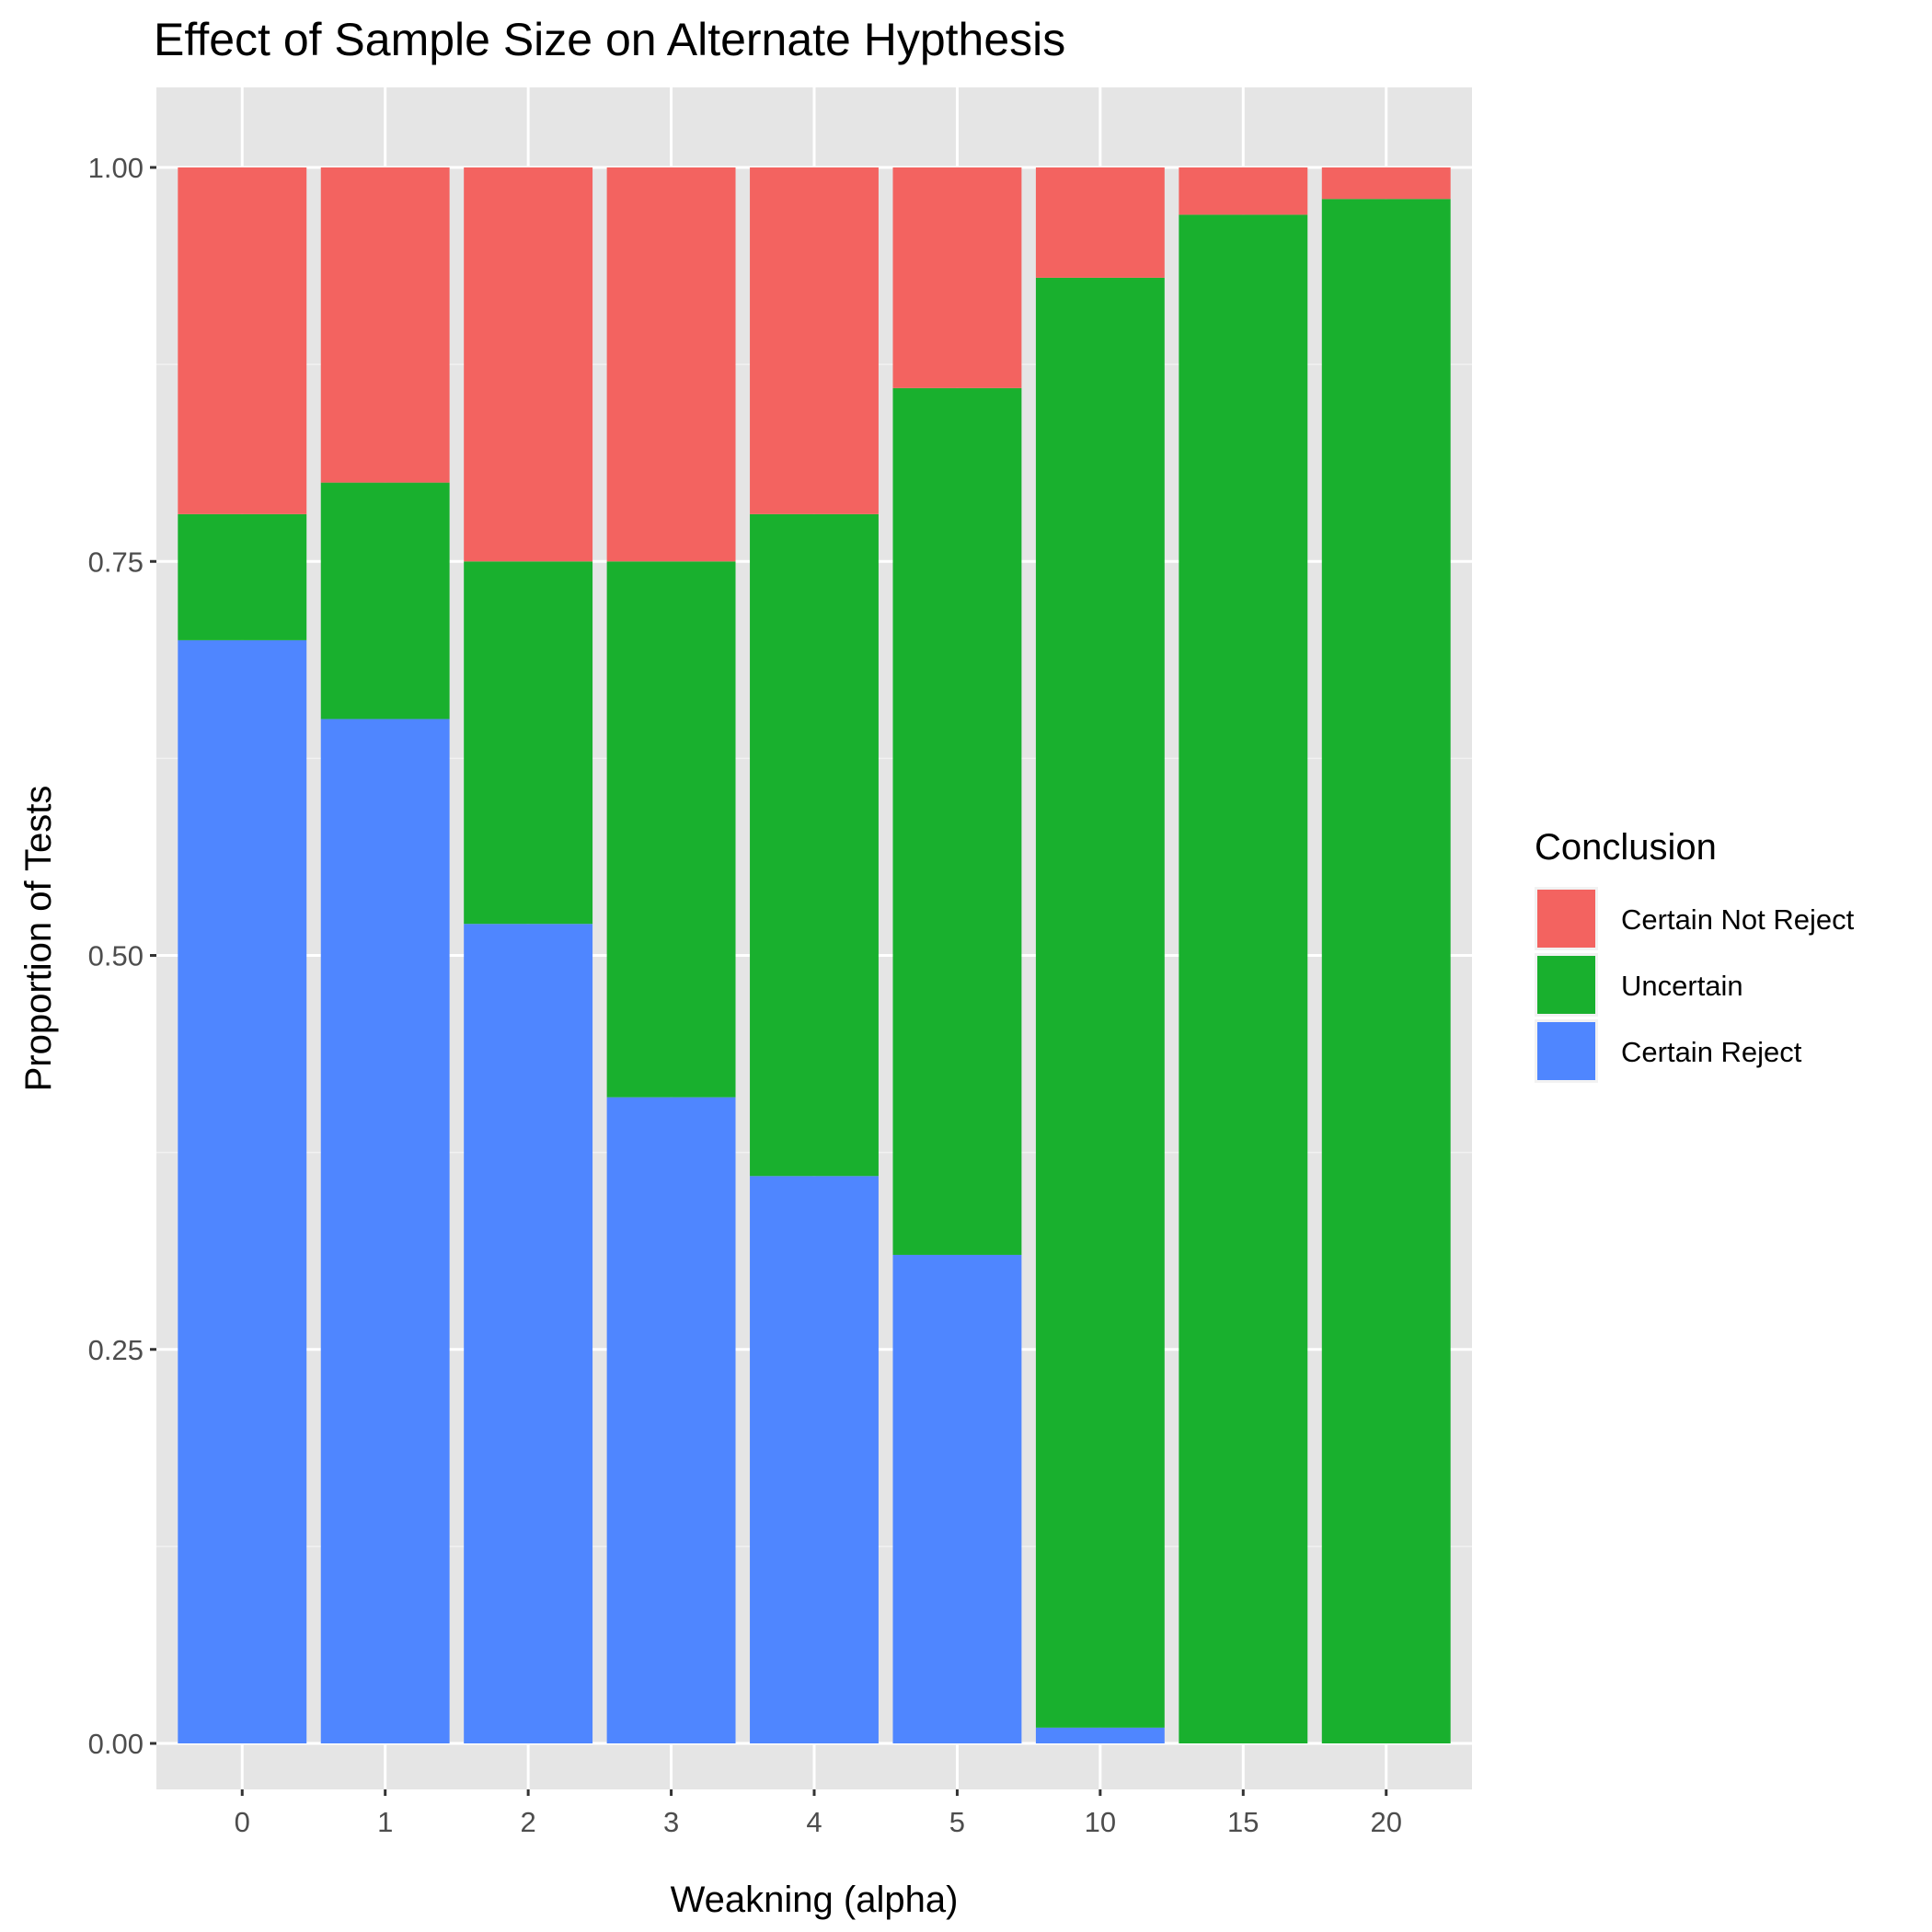 Image resolution: width=1932 pixels, height=1932 pixels. Describe the element at coordinates (385, 1822) in the screenshot. I see `x-tick-label: 1` at that location.